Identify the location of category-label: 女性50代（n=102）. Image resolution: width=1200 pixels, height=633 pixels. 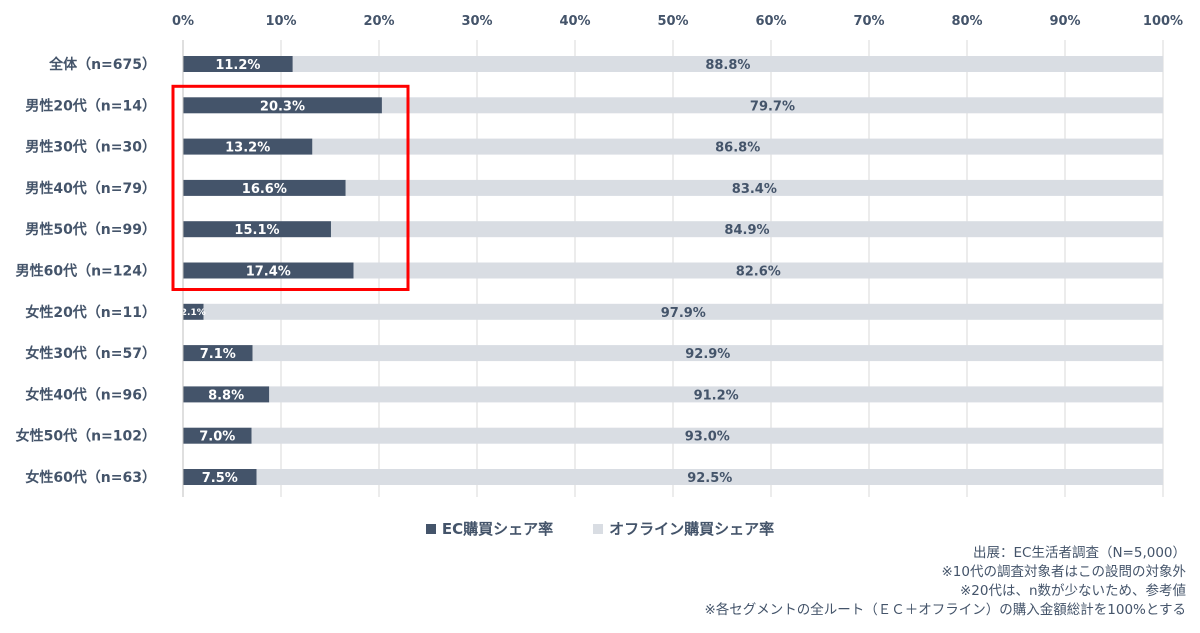
(86, 436).